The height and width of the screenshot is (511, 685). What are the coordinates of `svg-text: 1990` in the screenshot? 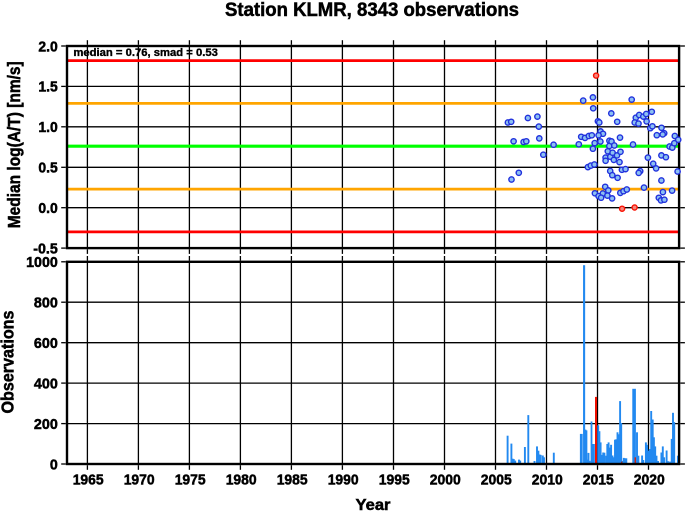 It's located at (343, 480).